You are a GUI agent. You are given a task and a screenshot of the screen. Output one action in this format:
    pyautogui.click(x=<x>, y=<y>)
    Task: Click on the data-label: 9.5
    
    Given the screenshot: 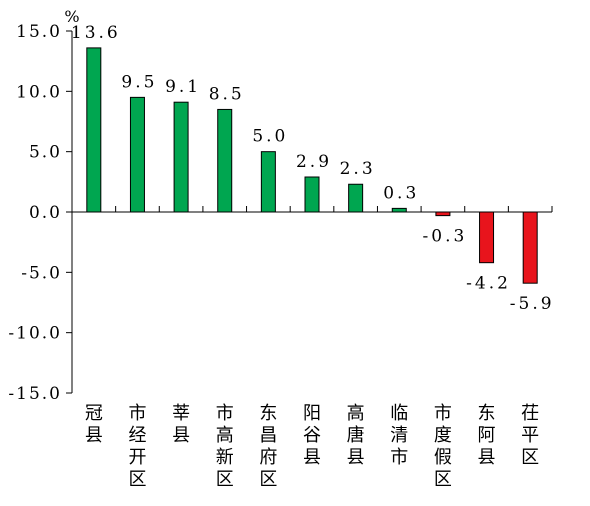 What is the action you would take?
    pyautogui.click(x=139, y=82)
    